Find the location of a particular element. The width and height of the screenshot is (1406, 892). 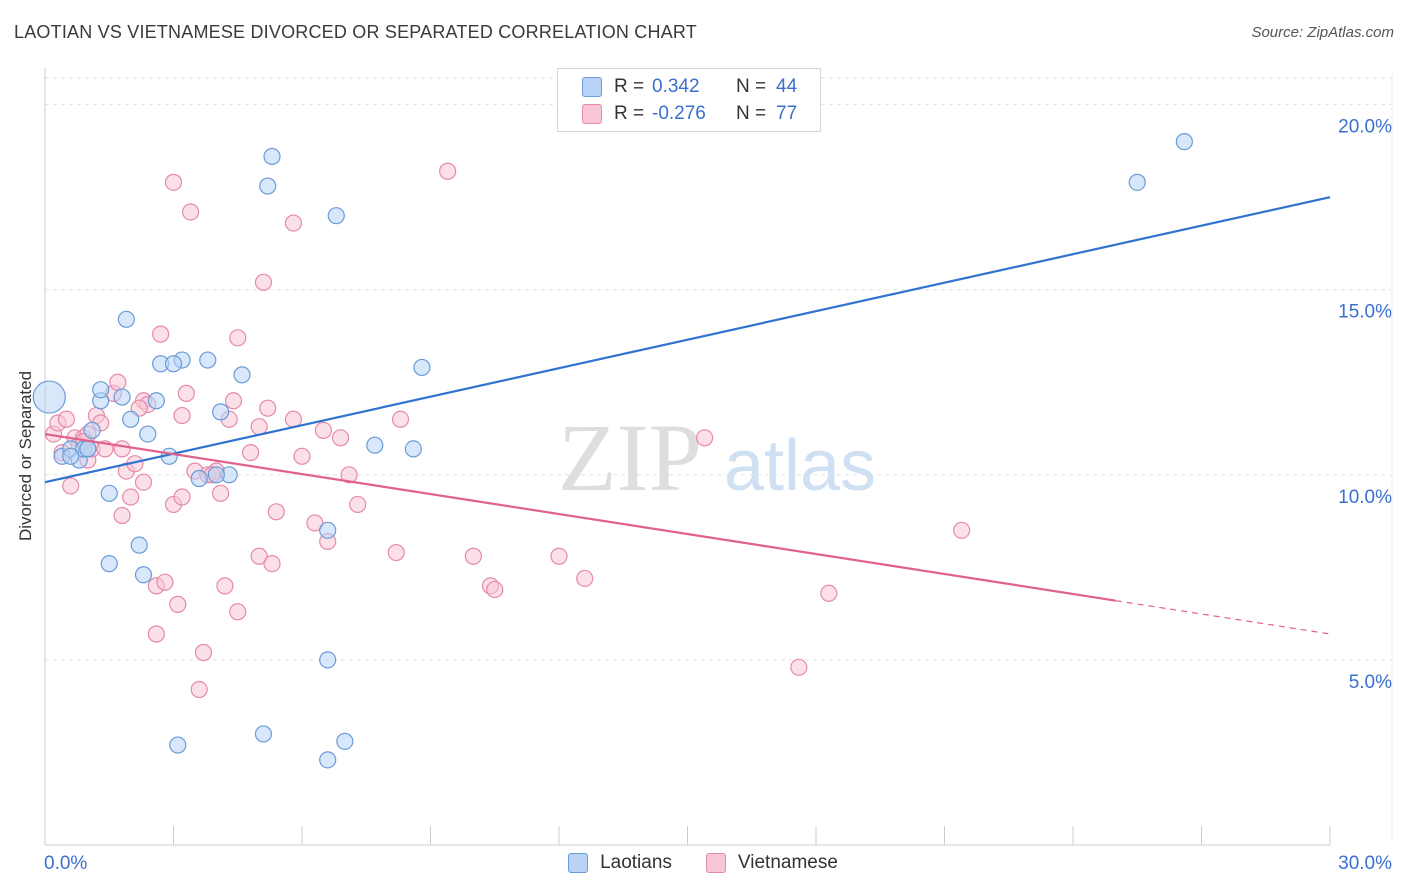

legend-row-laotians: R = 0.342 N = 44 is located at coordinates (689, 87).